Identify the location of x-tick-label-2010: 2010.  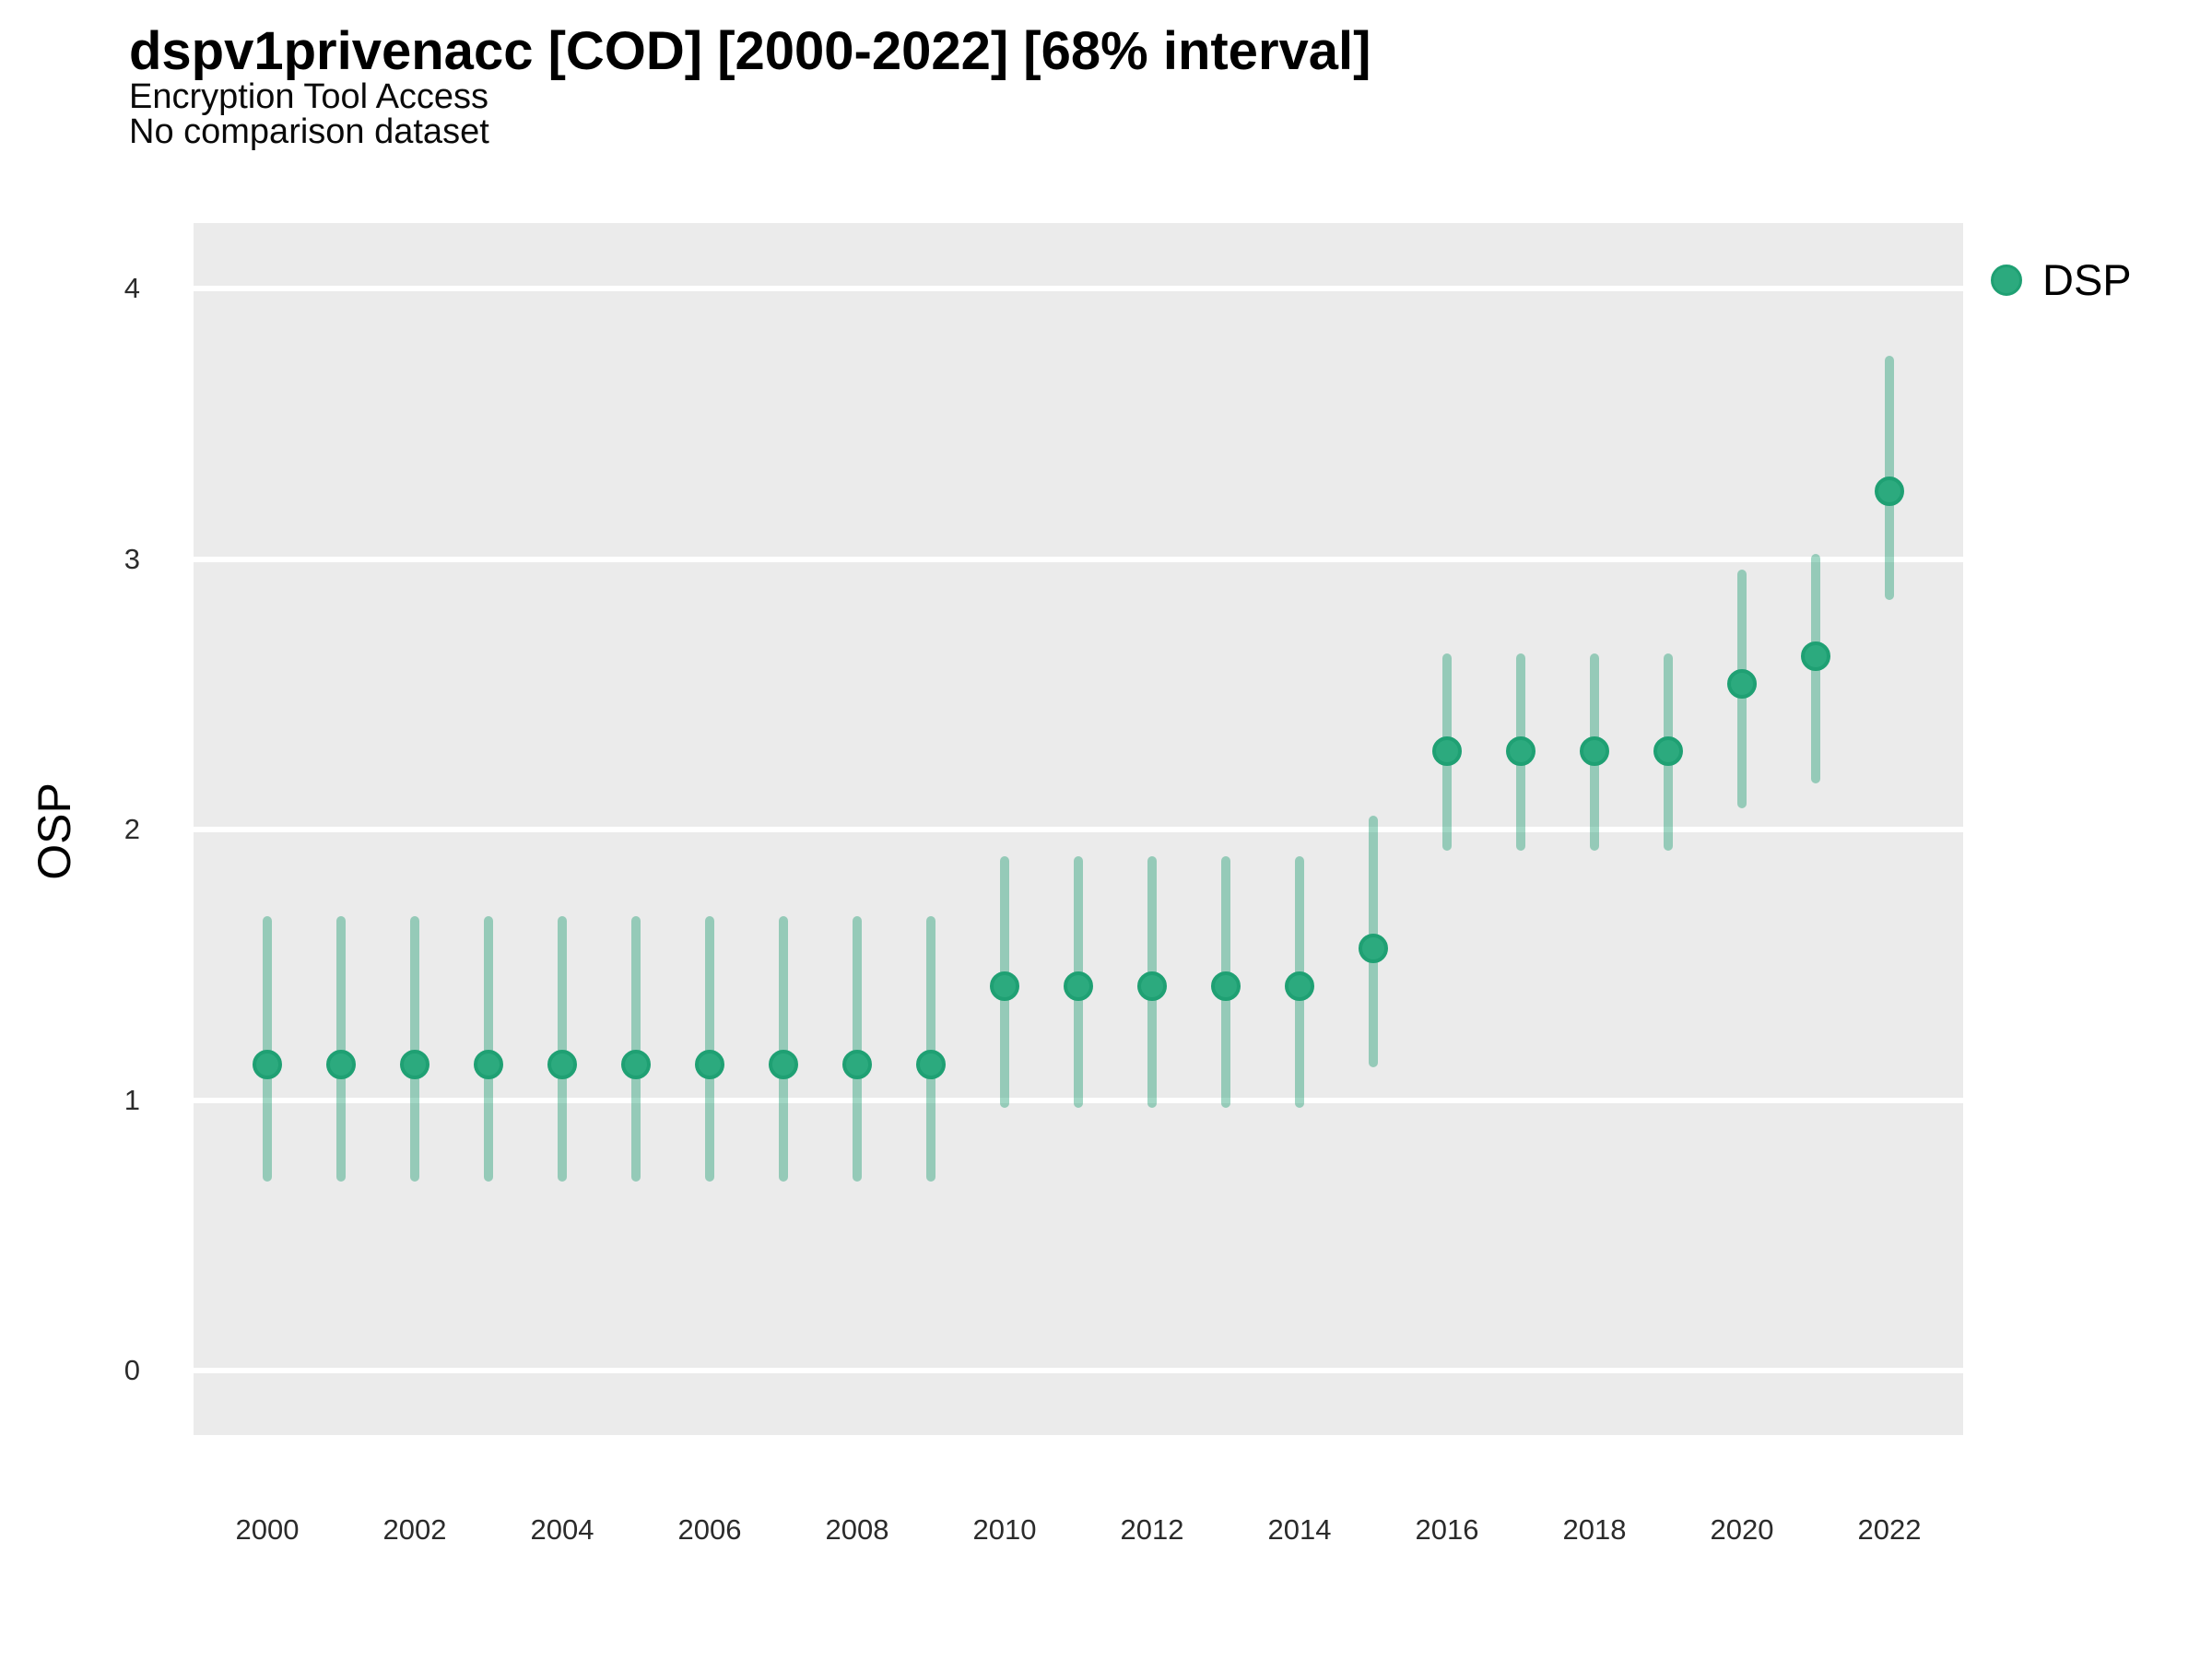
(1004, 1529).